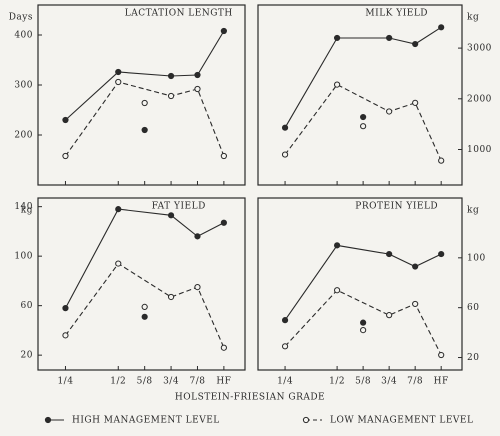 This screenshot has width=500, height=436. Describe the element at coordinates (479, 49) in the screenshot. I see `y-tick-label: 3000` at that location.